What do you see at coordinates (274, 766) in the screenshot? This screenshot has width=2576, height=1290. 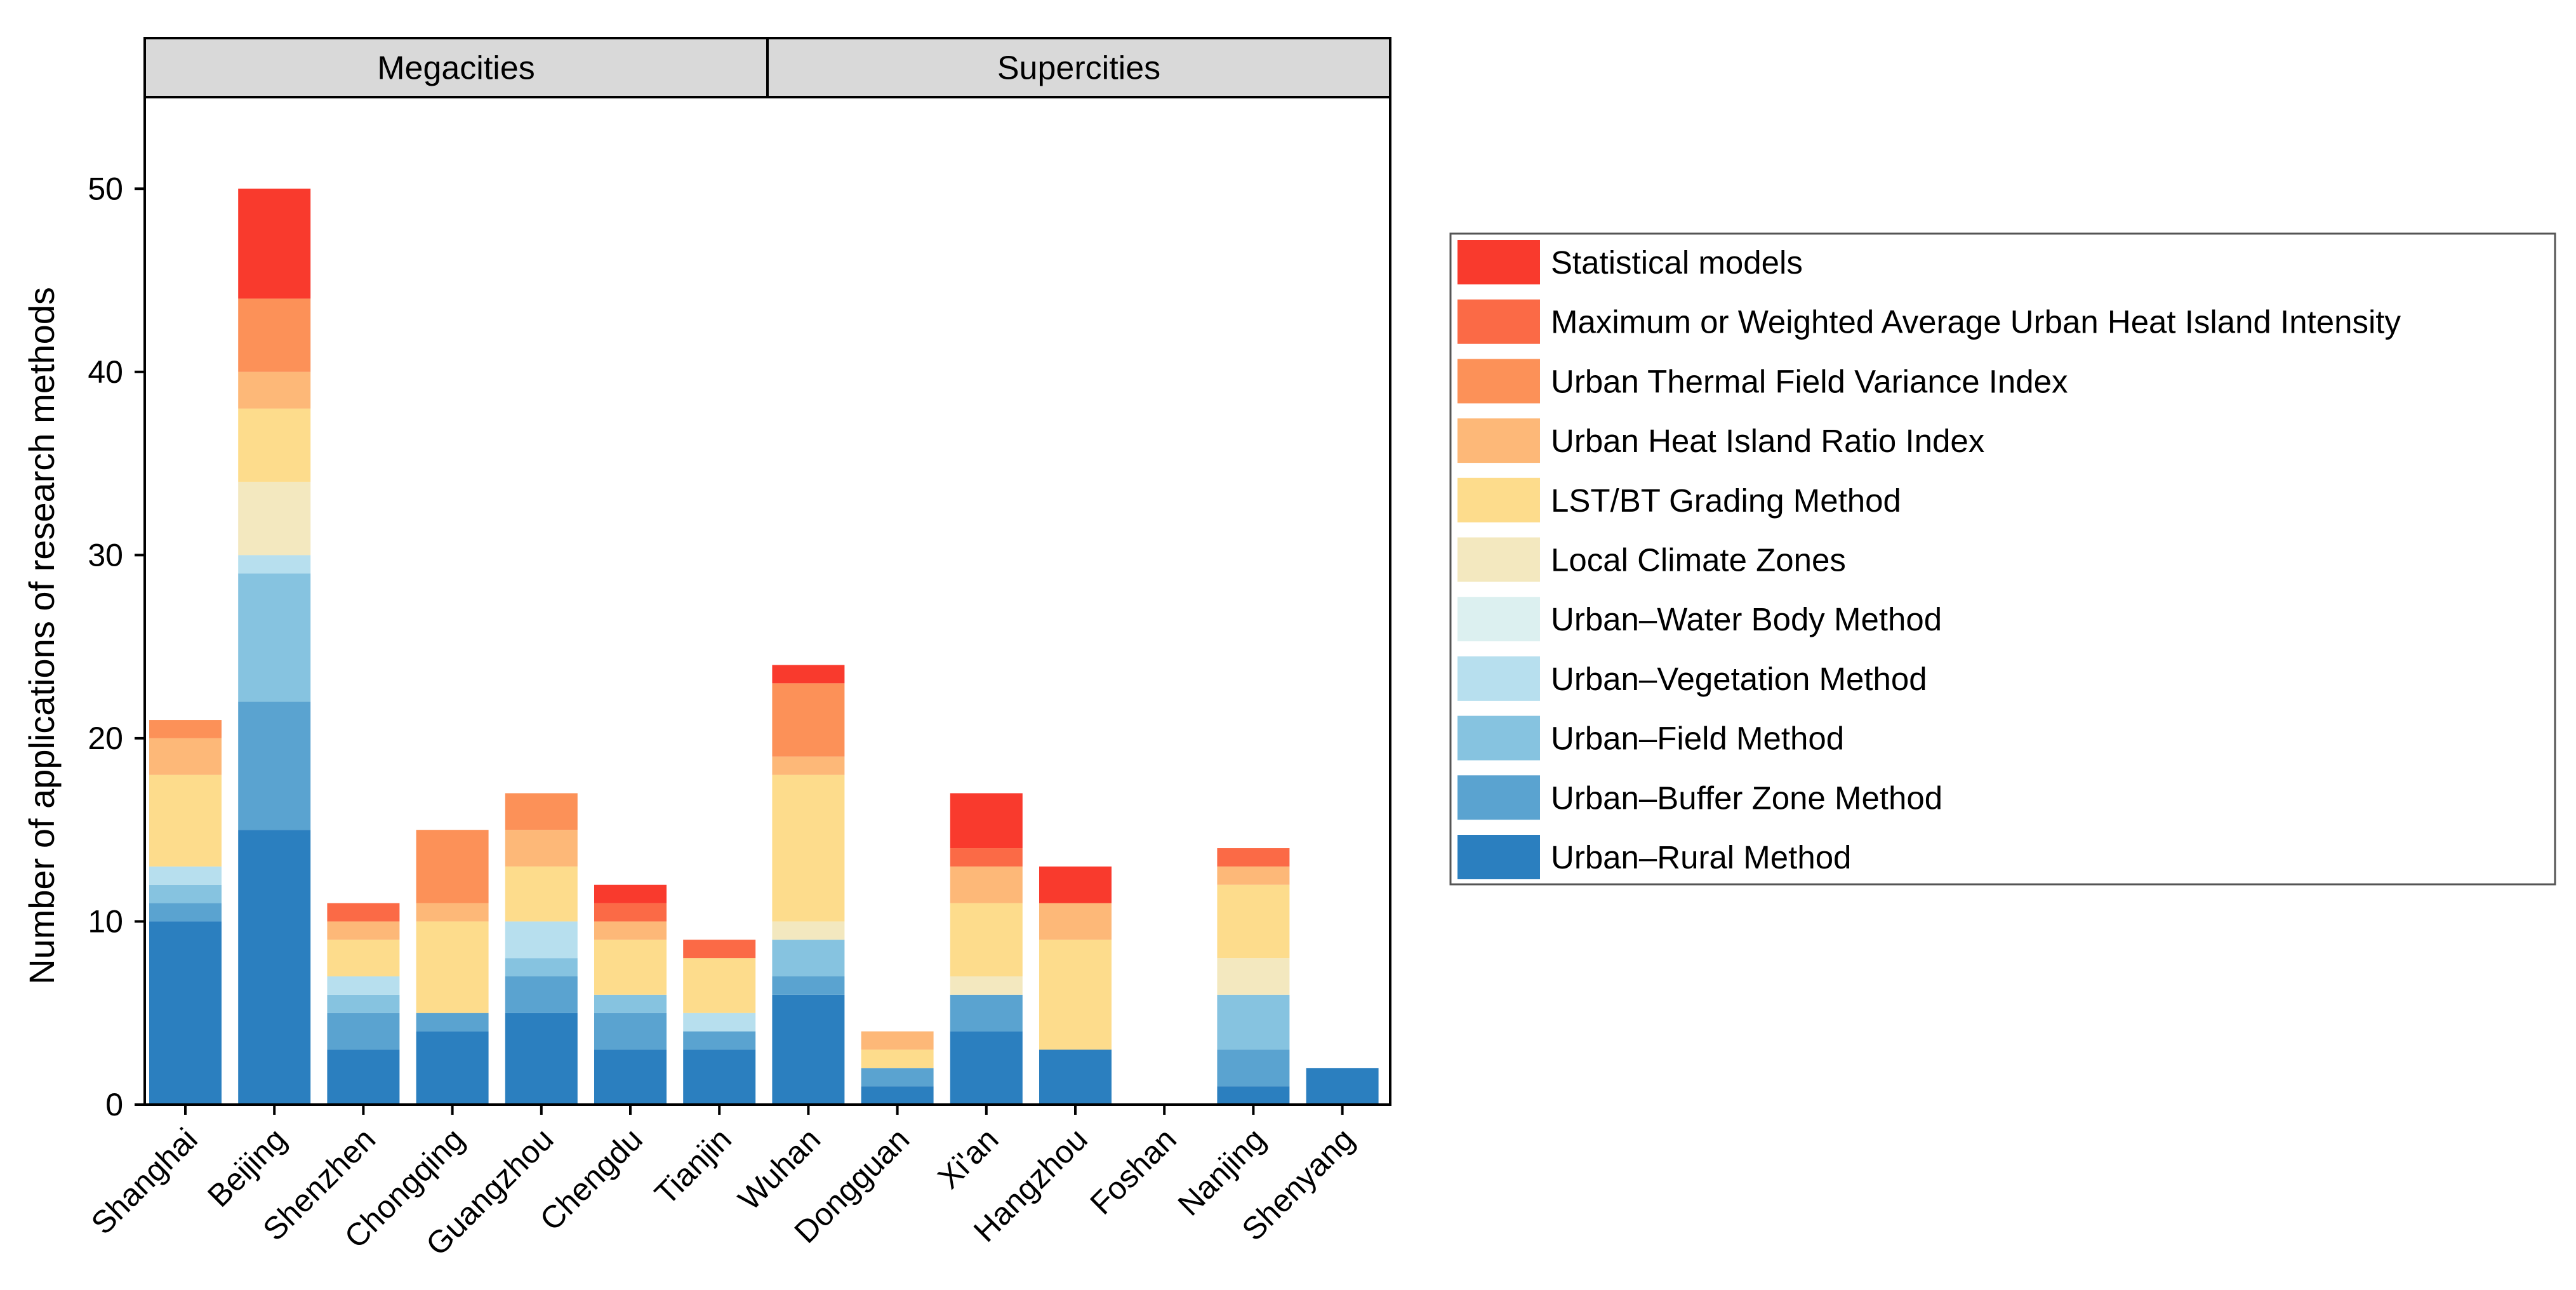 I see `bar-segment-beijing-urban-buffer-zone-method` at bounding box center [274, 766].